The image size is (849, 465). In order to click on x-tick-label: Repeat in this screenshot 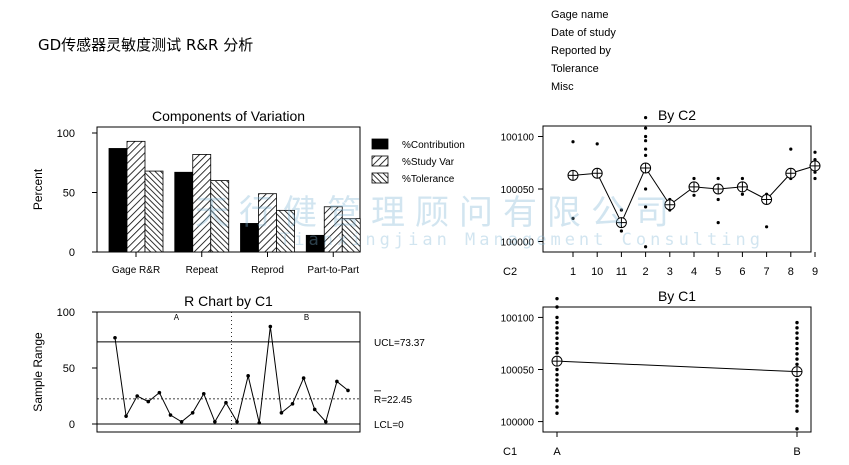, I will do `click(202, 270)`.